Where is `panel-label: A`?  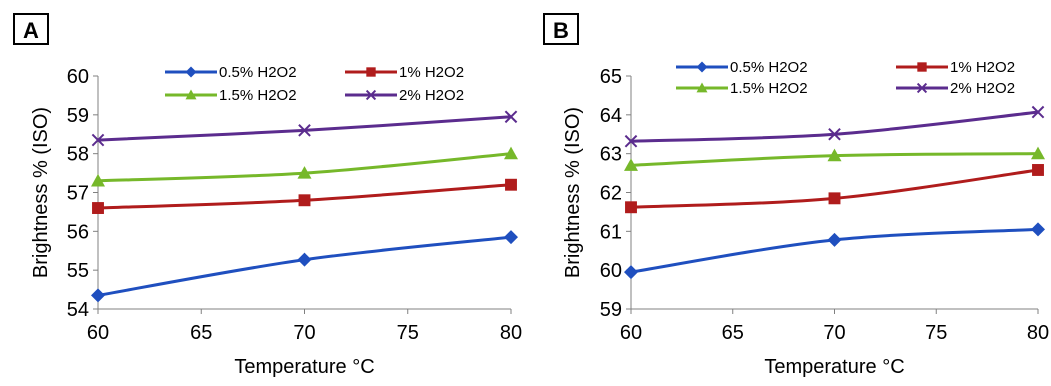
panel-label: A is located at coordinates (31, 30).